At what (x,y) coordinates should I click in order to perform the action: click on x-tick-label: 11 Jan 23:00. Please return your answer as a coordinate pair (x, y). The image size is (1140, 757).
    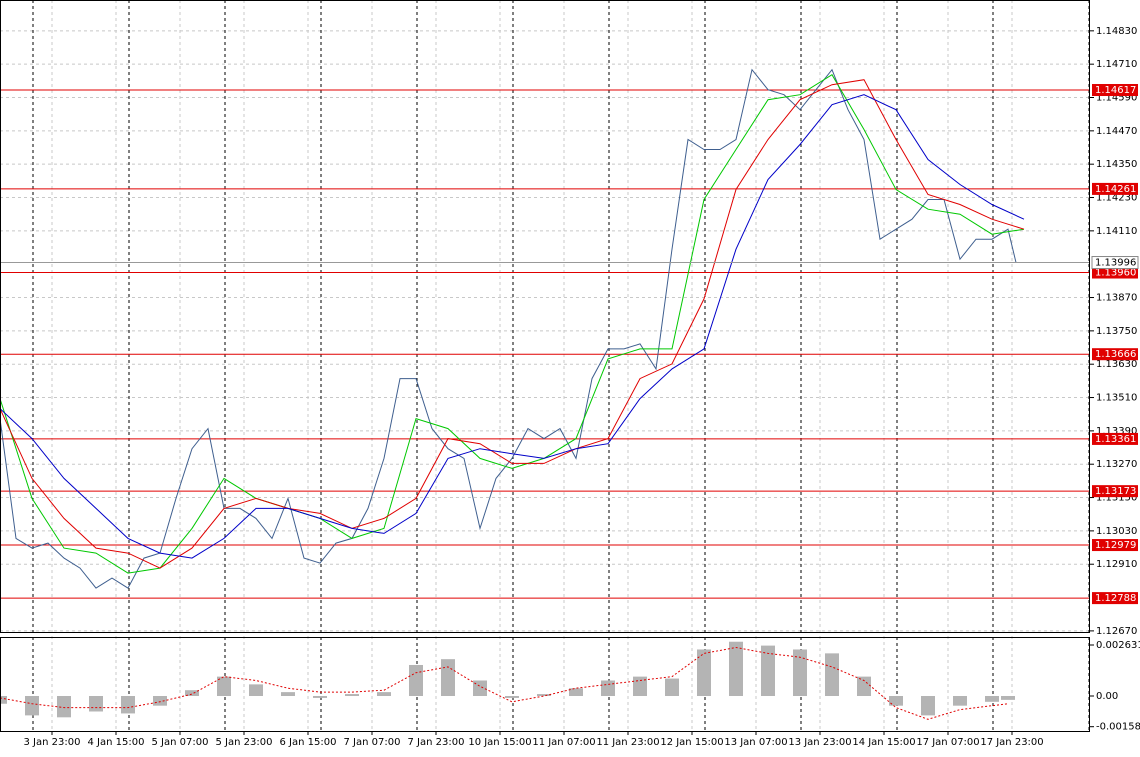
    Looking at the image, I should click on (627, 742).